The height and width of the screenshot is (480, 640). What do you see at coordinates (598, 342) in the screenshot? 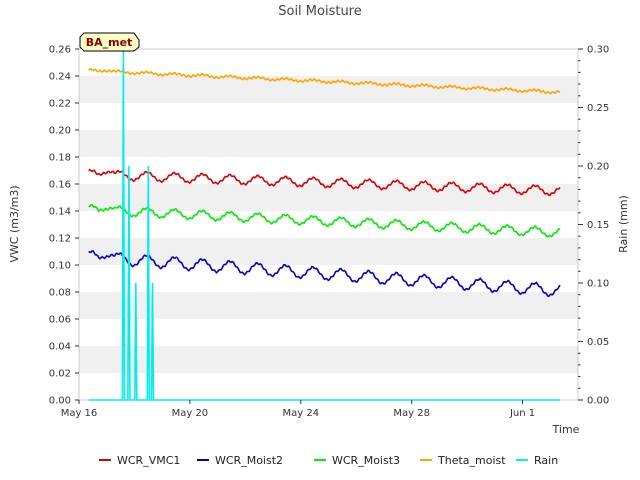
I see `y2-tick-label: 0.05` at bounding box center [598, 342].